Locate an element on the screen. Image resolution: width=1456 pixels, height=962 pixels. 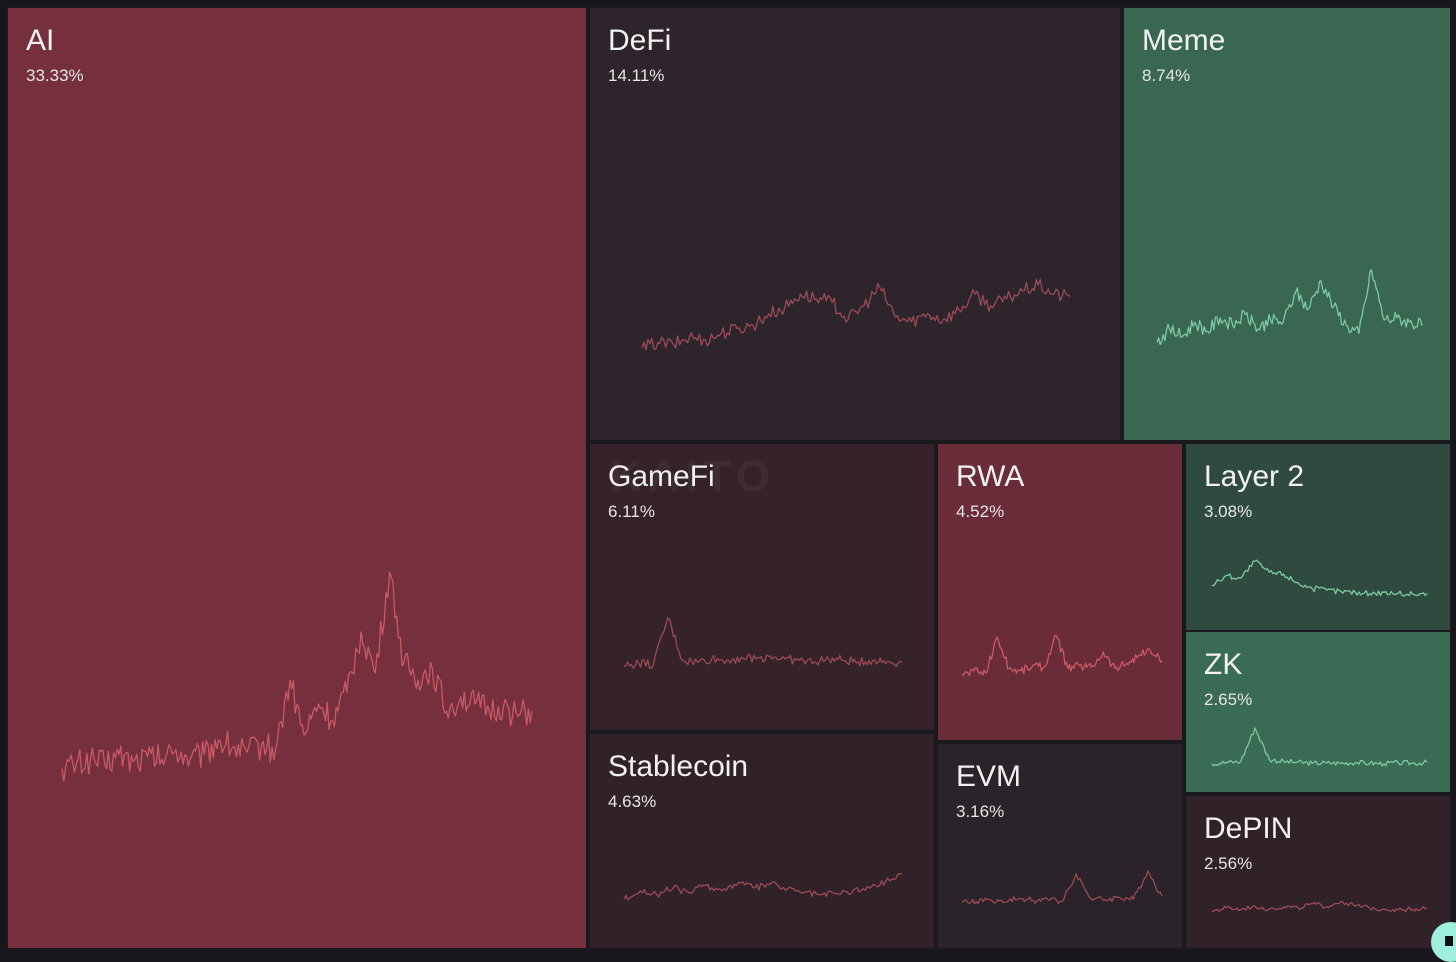
sparkline-path-stablecoin is located at coordinates (763, 887).